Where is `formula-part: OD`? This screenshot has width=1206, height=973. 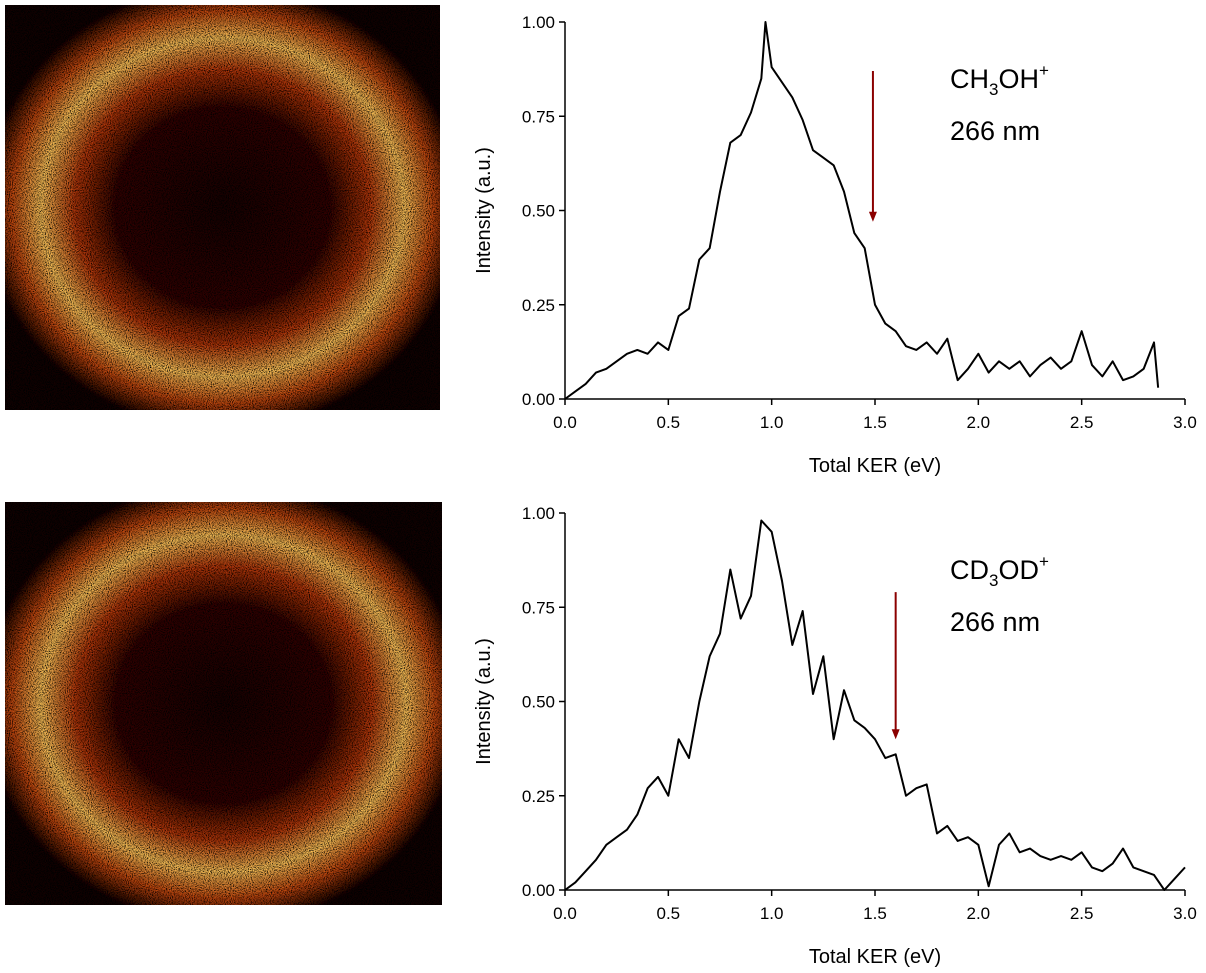 formula-part: OD is located at coordinates (1018, 570).